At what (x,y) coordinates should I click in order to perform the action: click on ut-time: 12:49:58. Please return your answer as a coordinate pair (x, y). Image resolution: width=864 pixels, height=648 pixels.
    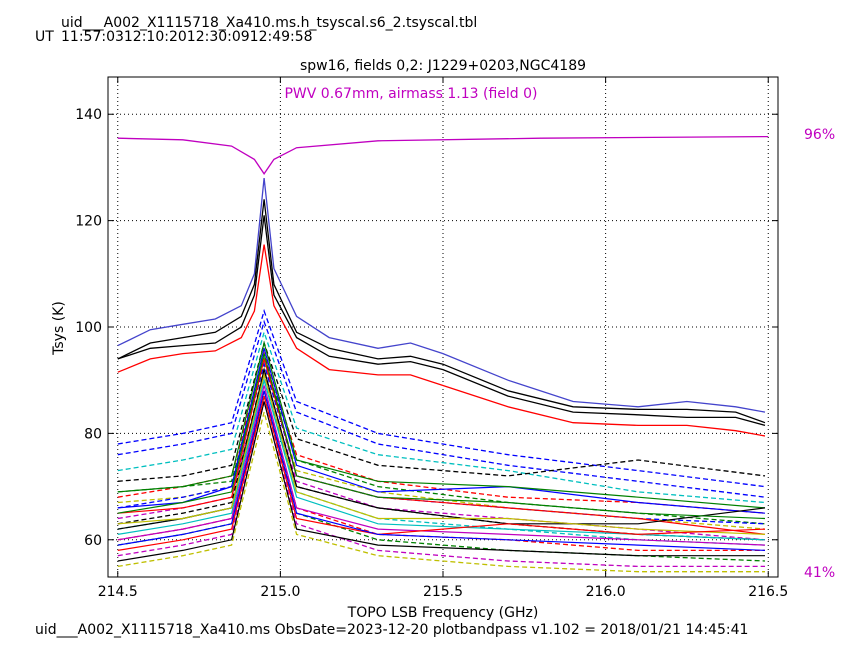
    Looking at the image, I should click on (281, 37).